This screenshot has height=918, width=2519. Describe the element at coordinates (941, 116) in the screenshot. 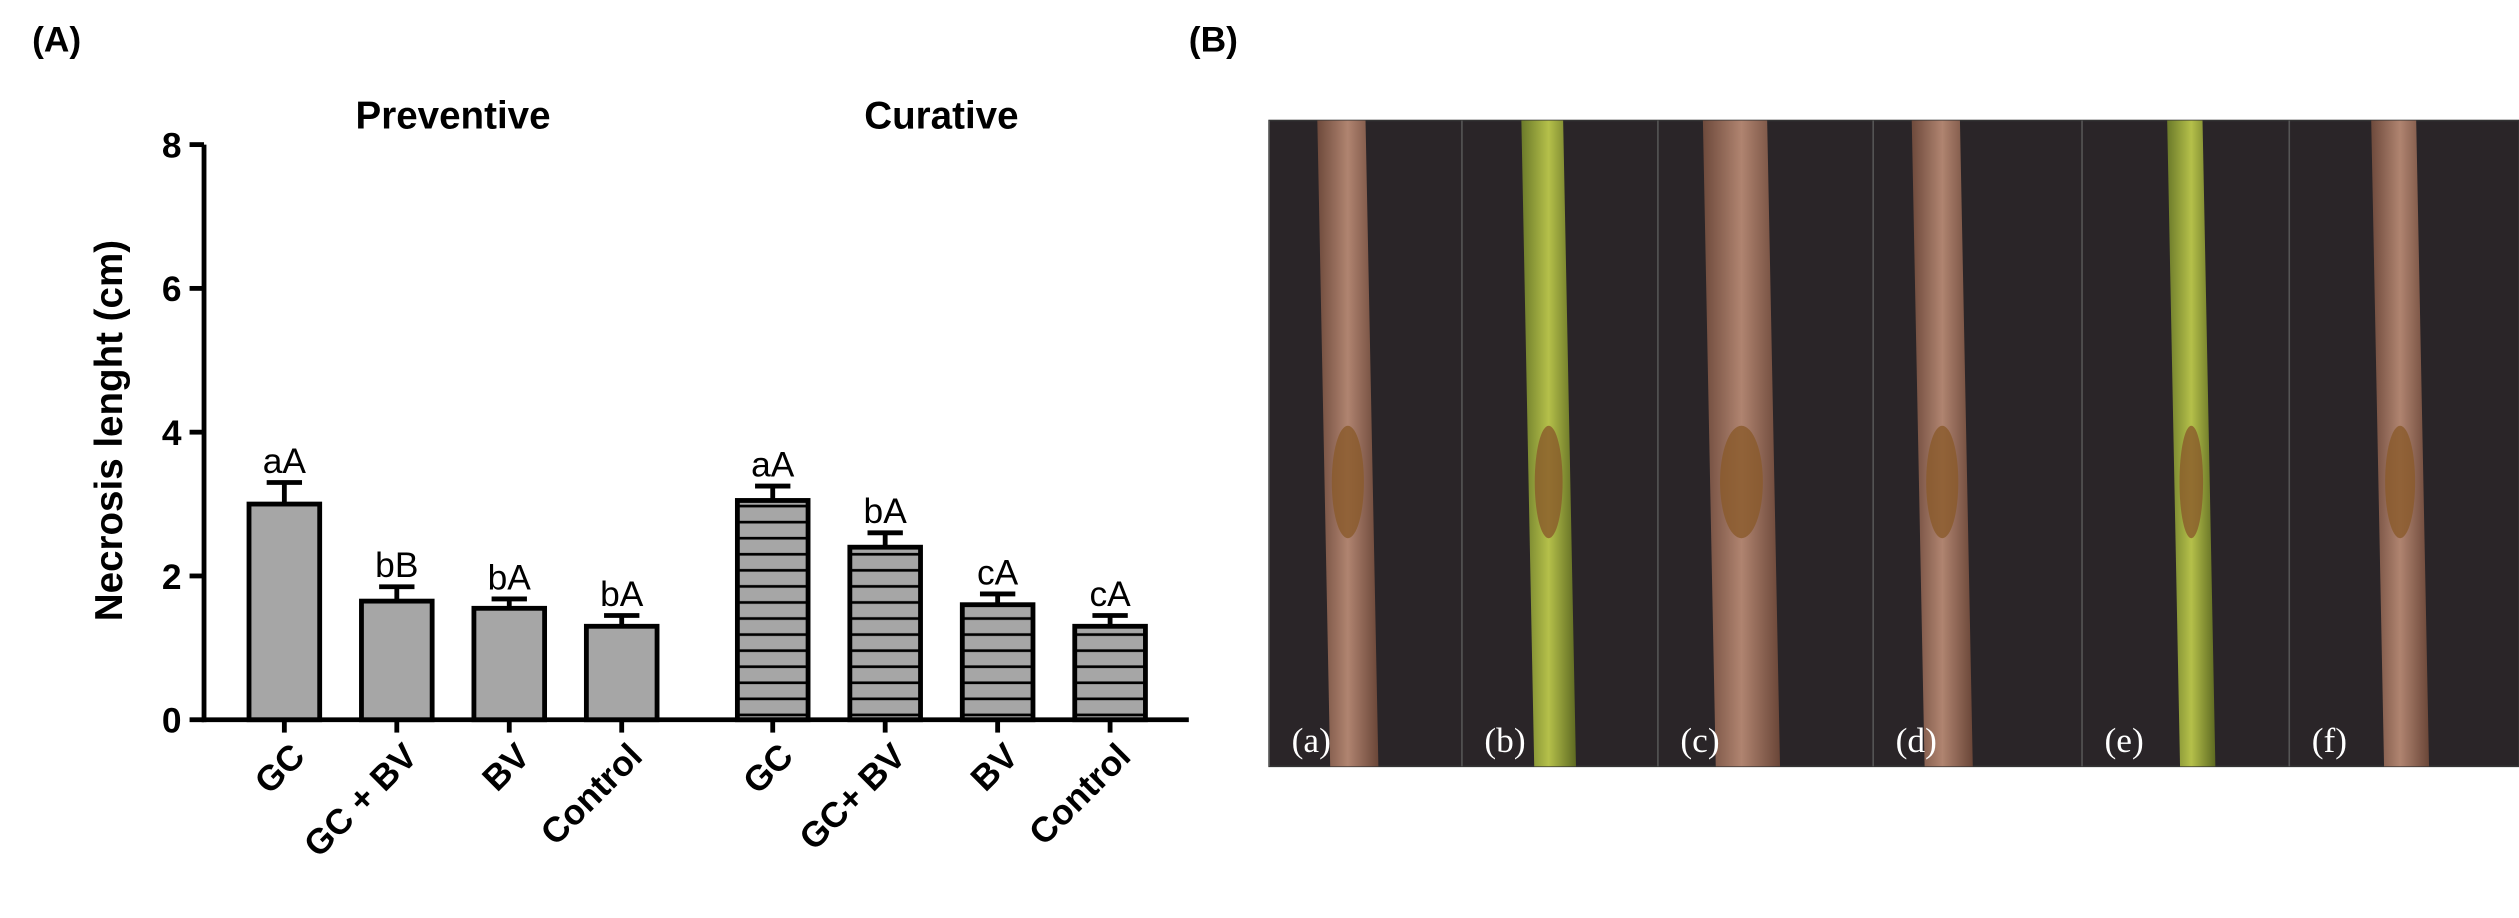

I see `group-title: Curative` at that location.